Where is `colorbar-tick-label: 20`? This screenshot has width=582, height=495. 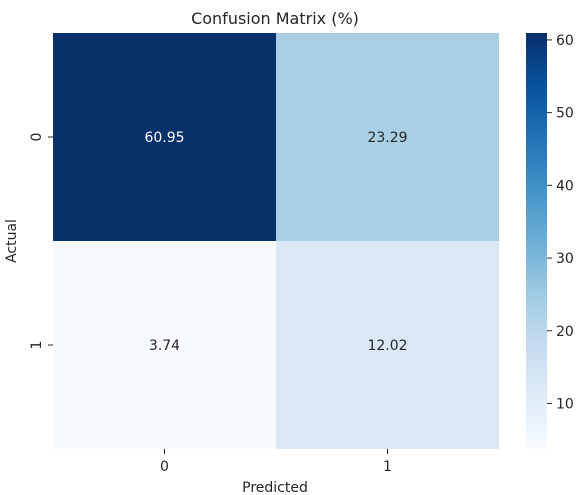
colorbar-tick-label: 20 is located at coordinates (565, 332).